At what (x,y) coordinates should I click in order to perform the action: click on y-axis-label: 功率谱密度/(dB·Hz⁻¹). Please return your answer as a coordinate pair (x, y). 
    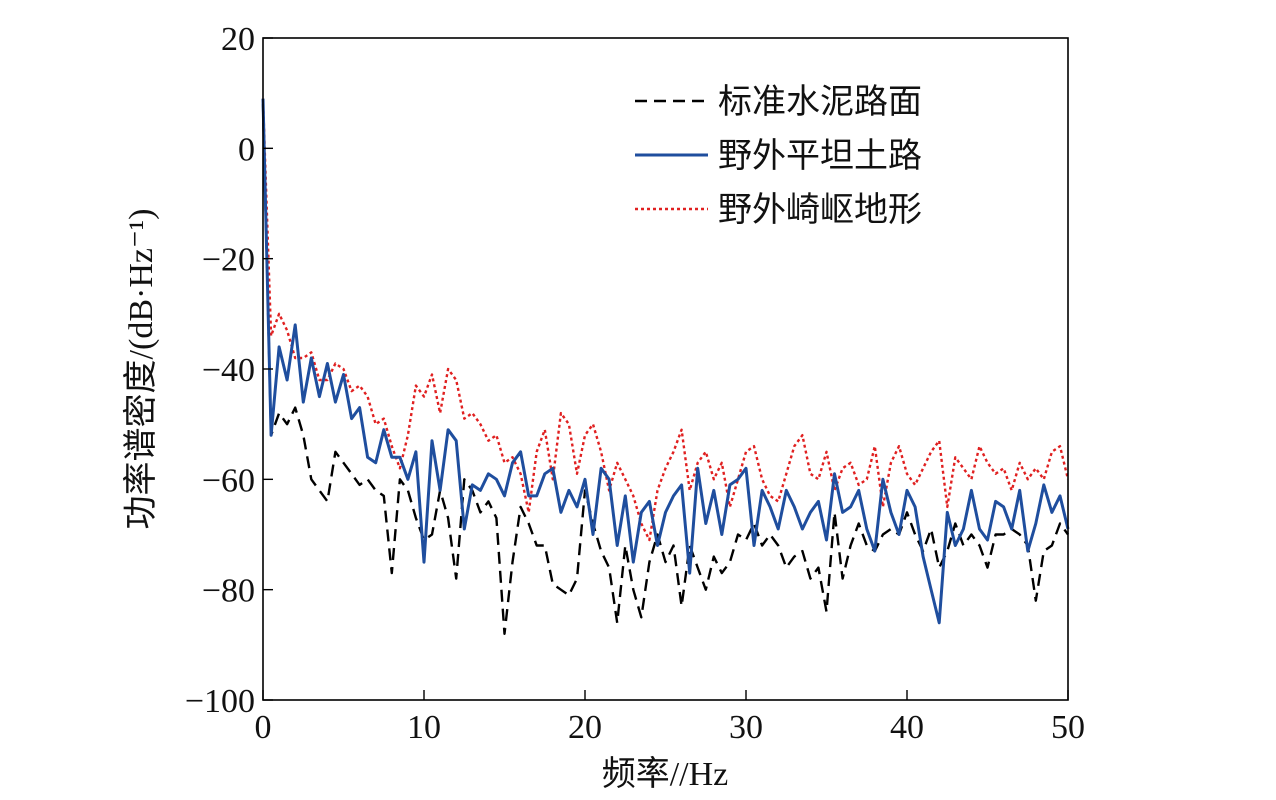
    Looking at the image, I should click on (141, 369).